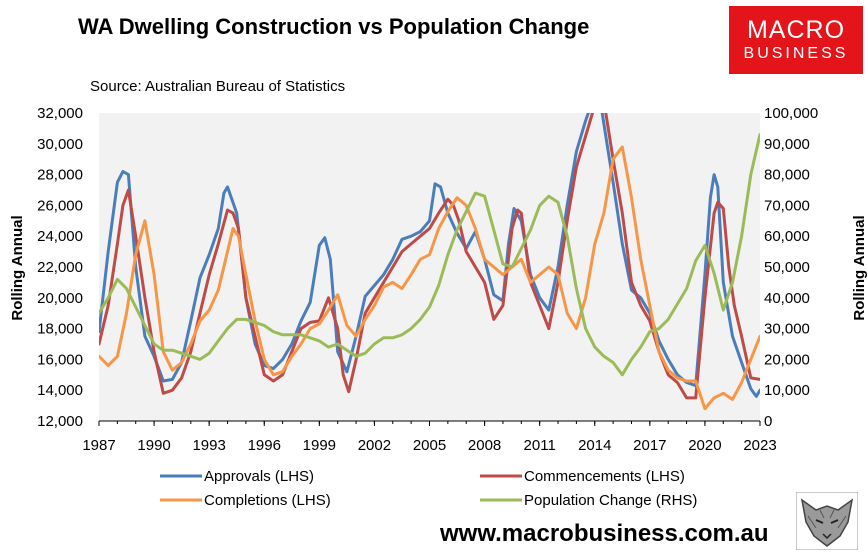 This screenshot has width=868, height=555. I want to click on y-left-tick-label: 26,000, so click(60, 205).